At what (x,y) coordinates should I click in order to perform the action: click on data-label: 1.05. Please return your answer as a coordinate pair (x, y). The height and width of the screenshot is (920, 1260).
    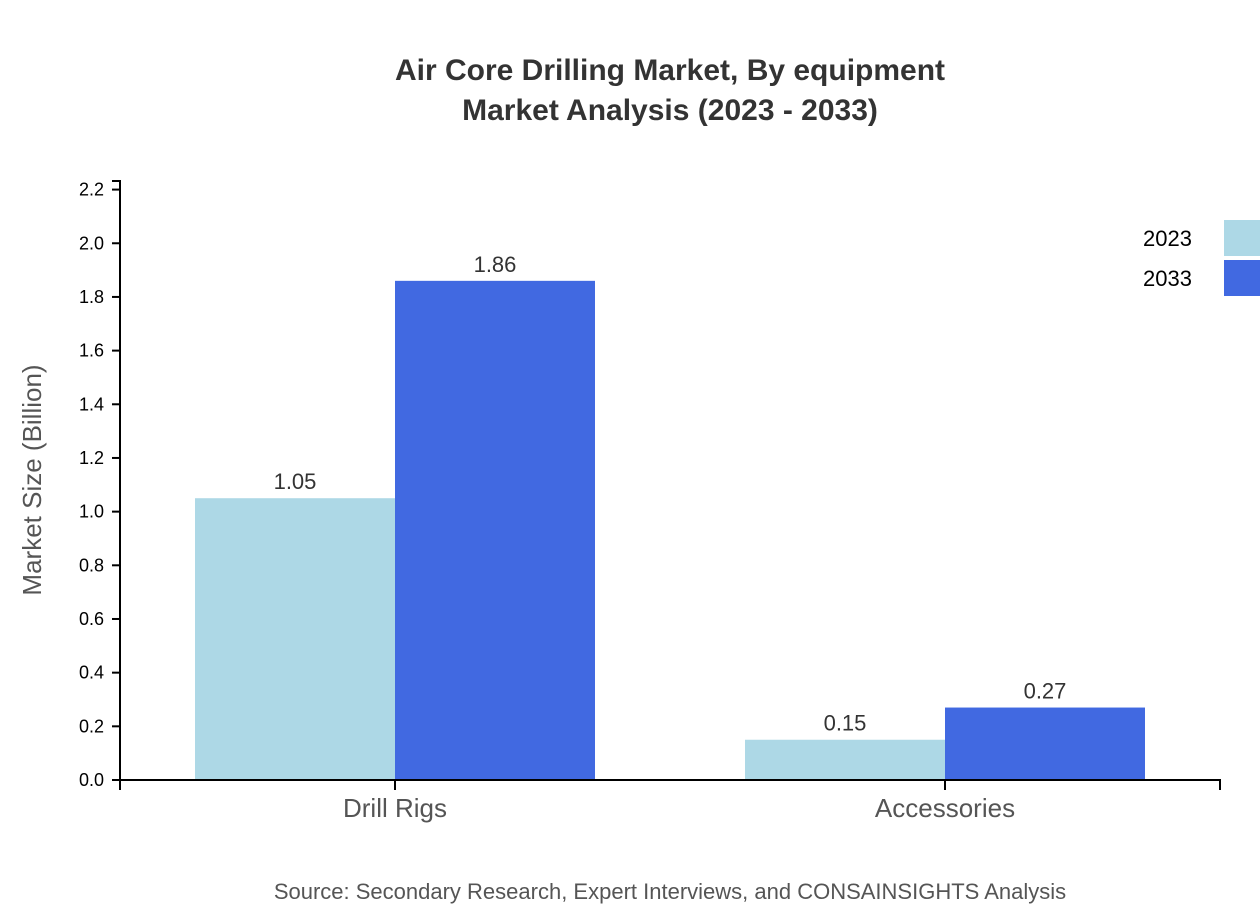
    Looking at the image, I should click on (295, 481).